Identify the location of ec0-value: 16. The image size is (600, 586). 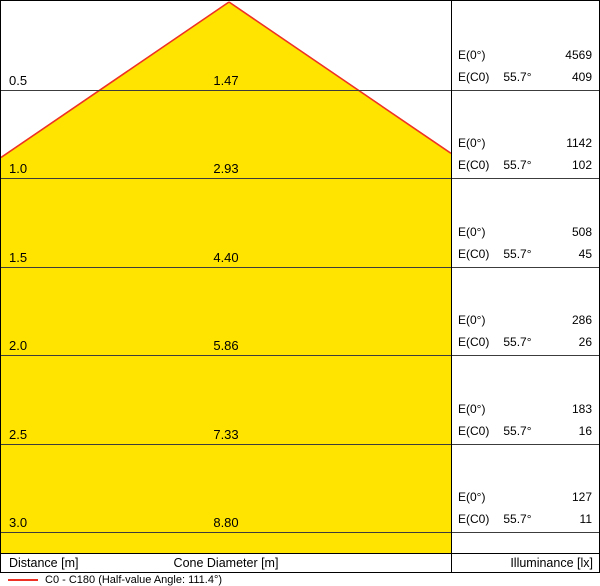
(585, 431).